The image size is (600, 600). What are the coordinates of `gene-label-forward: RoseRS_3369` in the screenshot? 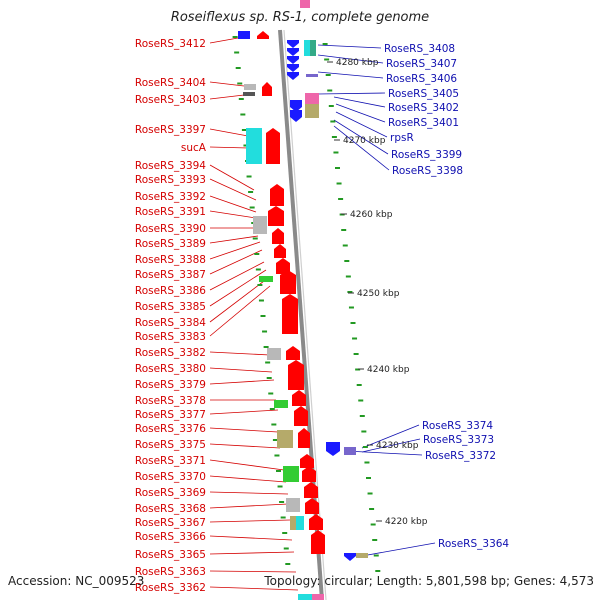 It's located at (170, 493).